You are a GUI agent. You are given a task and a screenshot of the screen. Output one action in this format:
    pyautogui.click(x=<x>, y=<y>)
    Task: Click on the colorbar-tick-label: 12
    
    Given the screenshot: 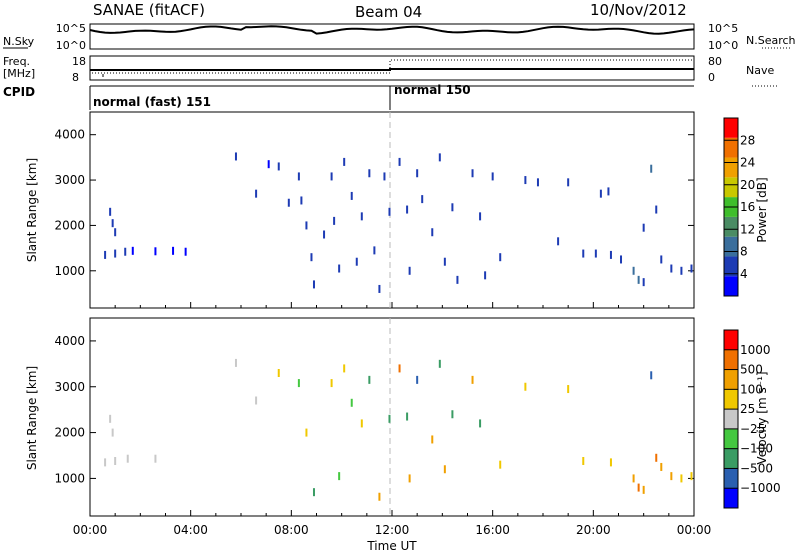 What is the action you would take?
    pyautogui.click(x=747, y=229)
    